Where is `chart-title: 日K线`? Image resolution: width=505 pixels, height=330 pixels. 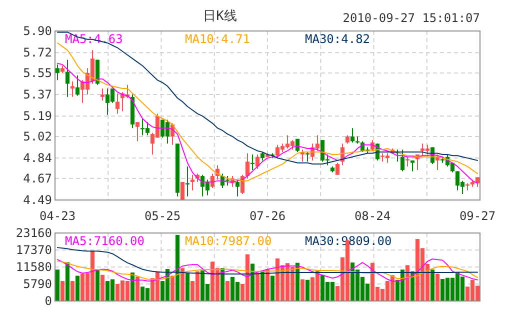
chart-title: 日K线 is located at coordinates (220, 16).